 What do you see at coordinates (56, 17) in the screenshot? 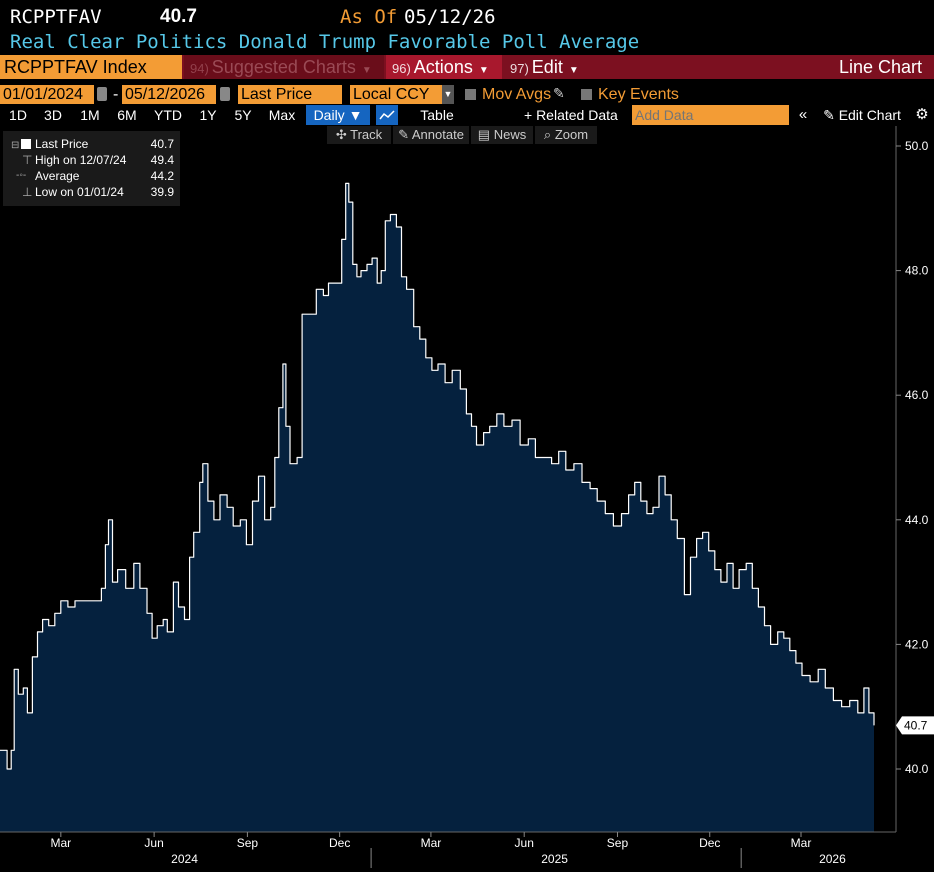
I see `ticker-symbol: RCPPTFAV` at bounding box center [56, 17].